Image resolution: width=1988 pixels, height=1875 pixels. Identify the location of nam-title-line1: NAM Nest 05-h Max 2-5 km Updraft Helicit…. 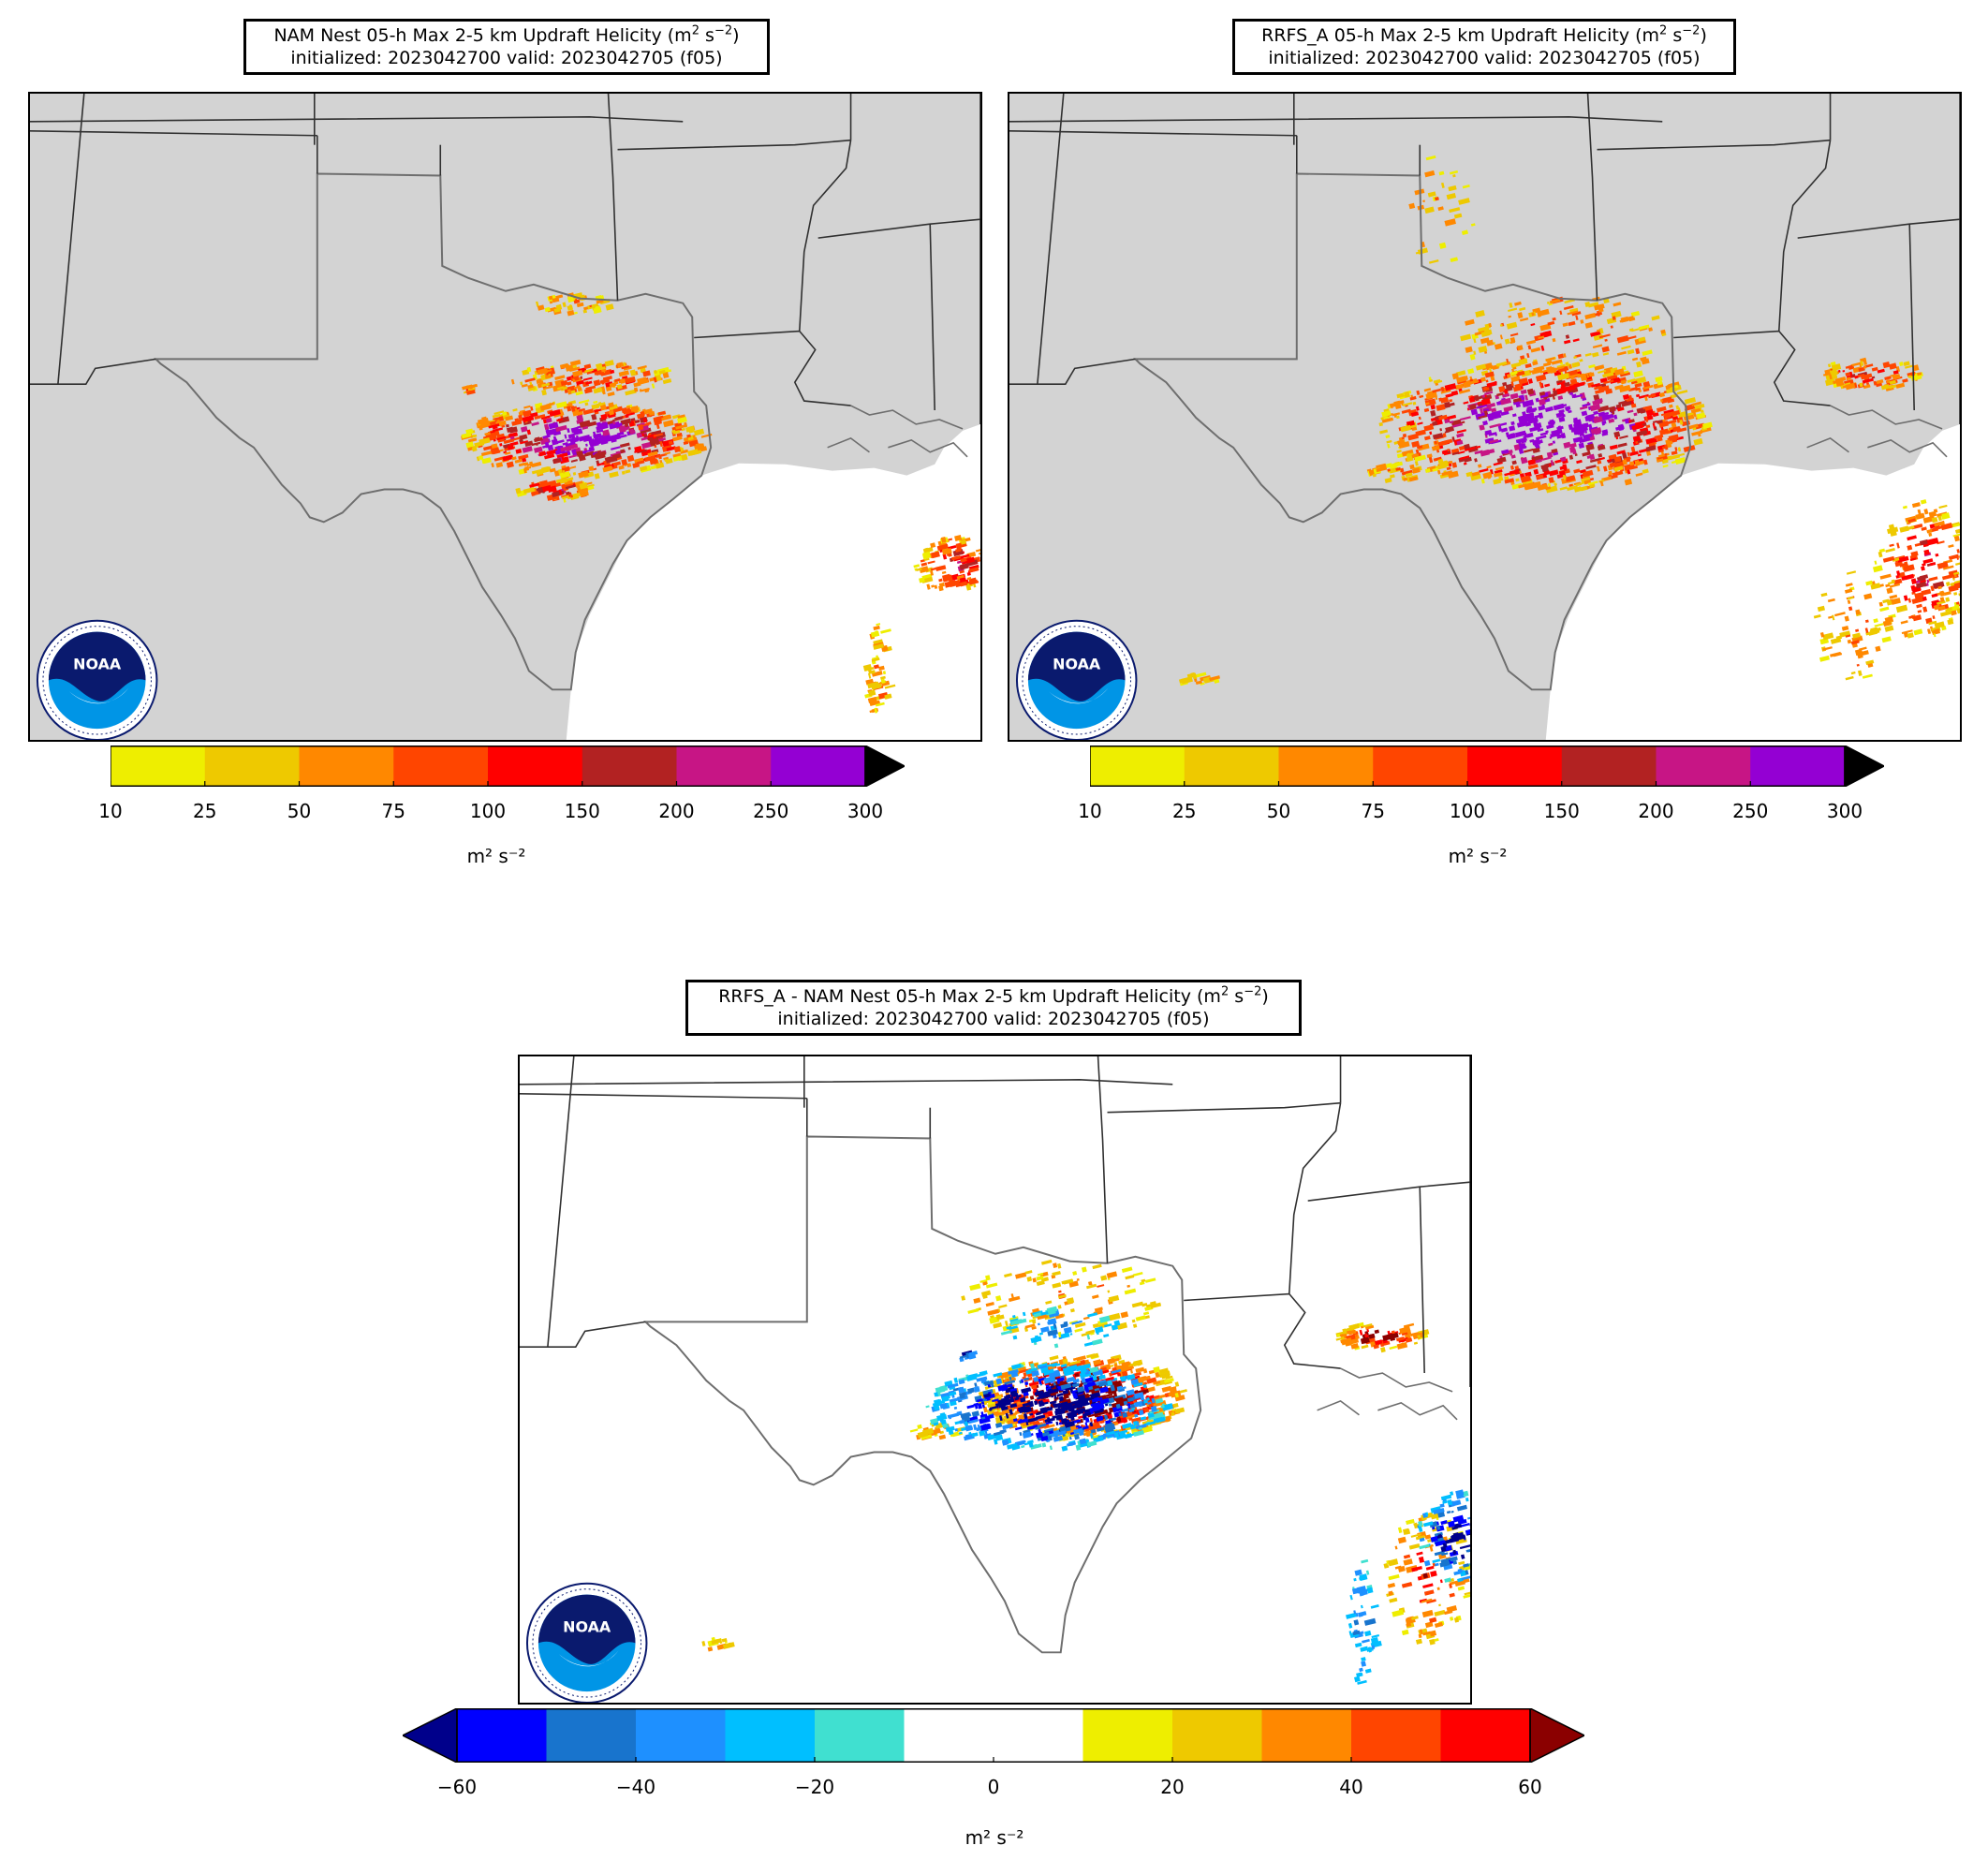
(467, 35).